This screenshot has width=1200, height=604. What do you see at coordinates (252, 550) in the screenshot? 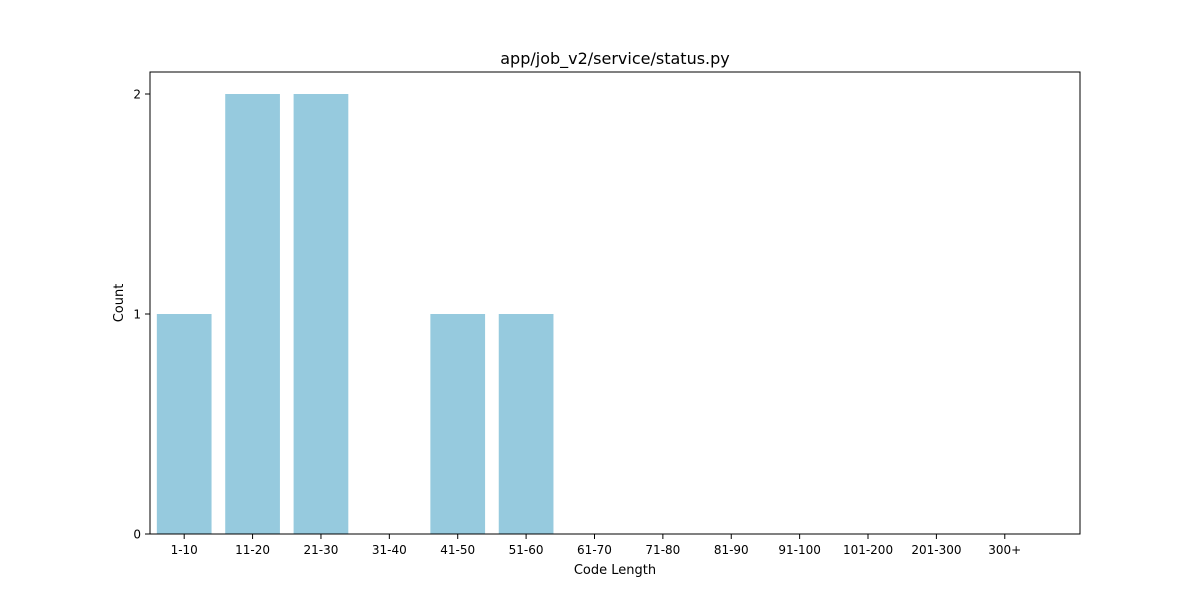
I see `x-tick-label: 11-20` at bounding box center [252, 550].